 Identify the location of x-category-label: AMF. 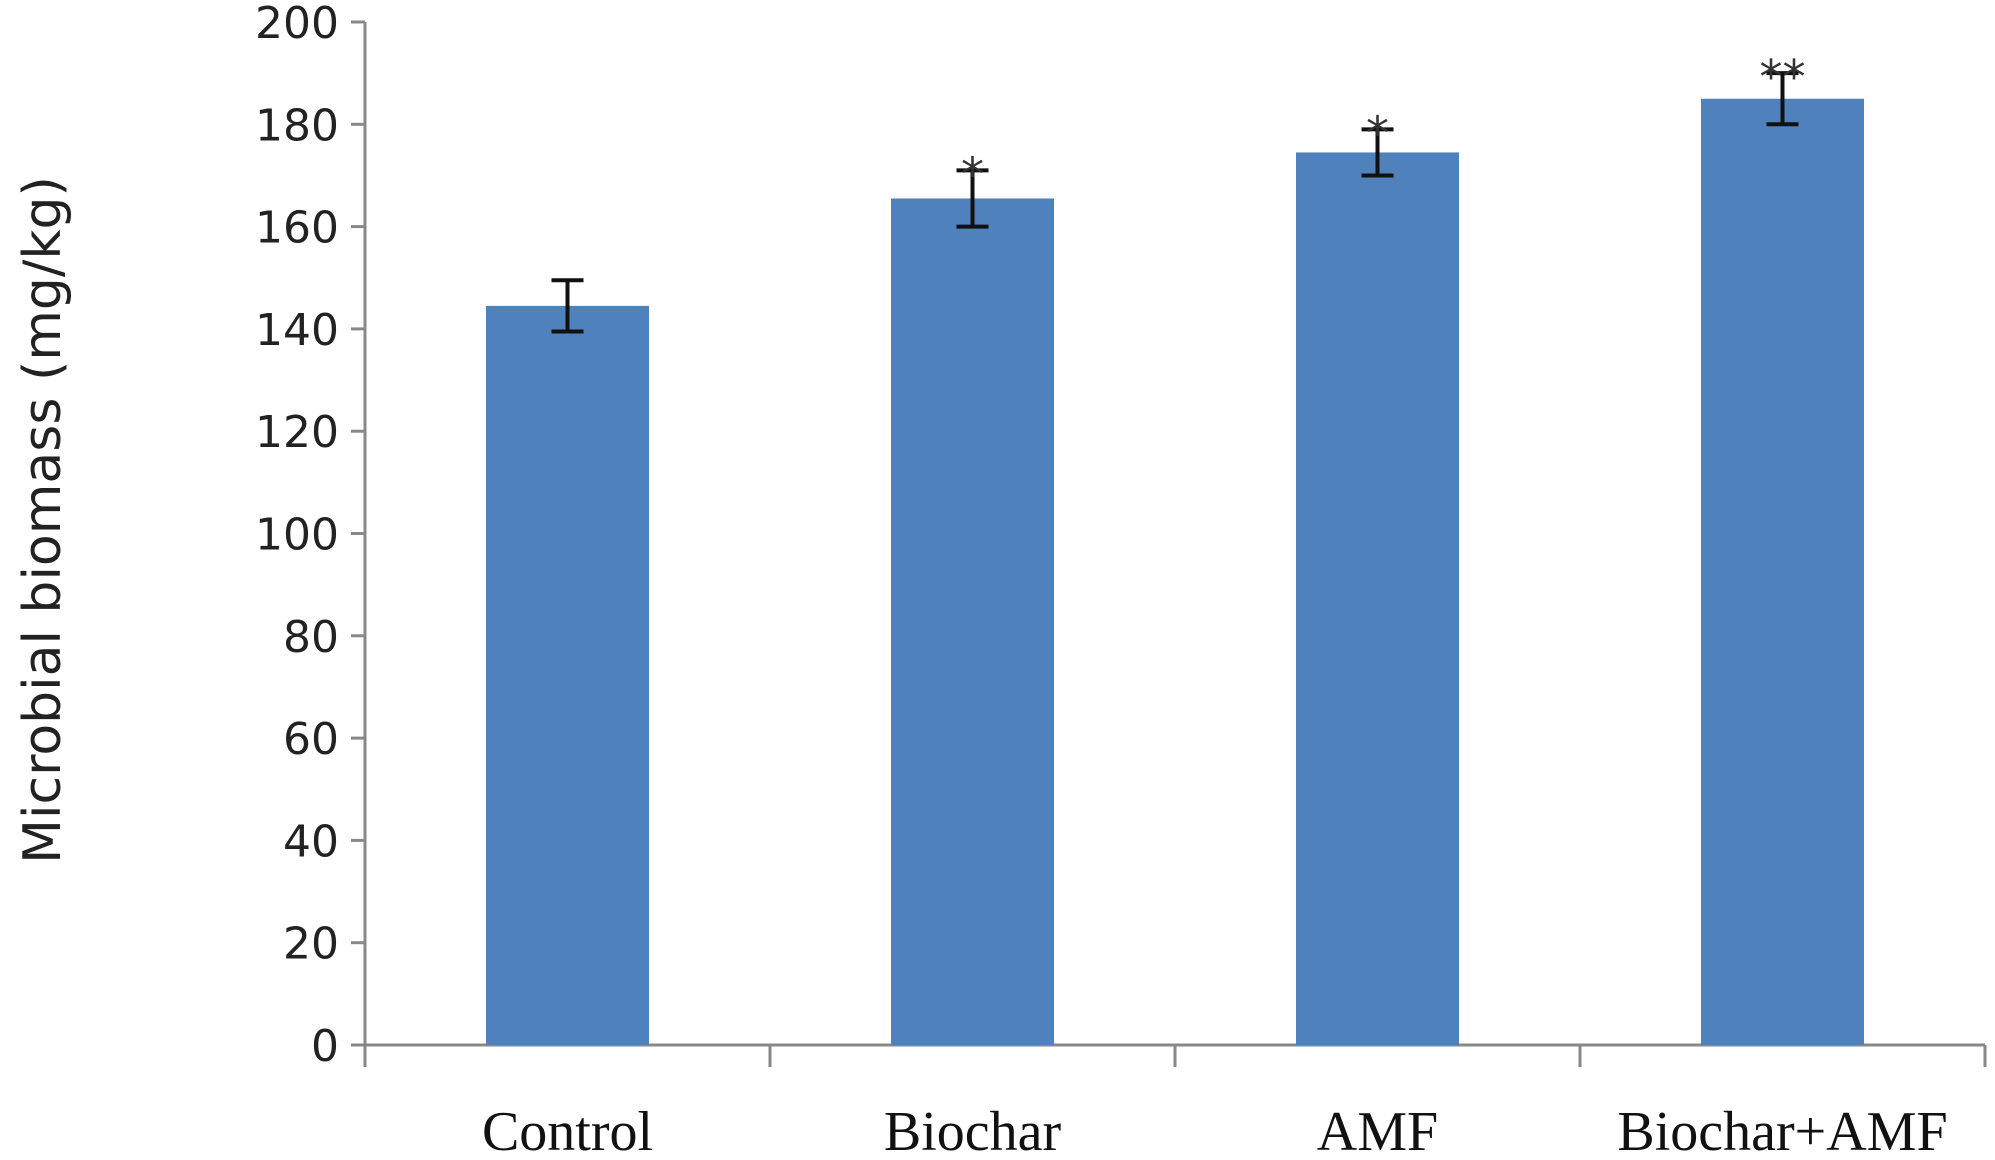
(1377, 1130).